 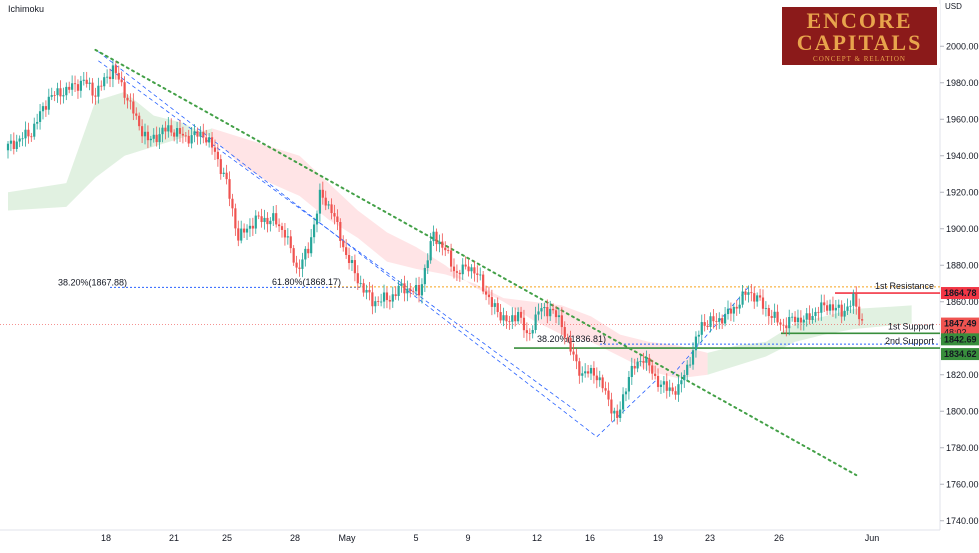 I want to click on support2-price-tag-text: 1834.62, so click(x=960, y=354).